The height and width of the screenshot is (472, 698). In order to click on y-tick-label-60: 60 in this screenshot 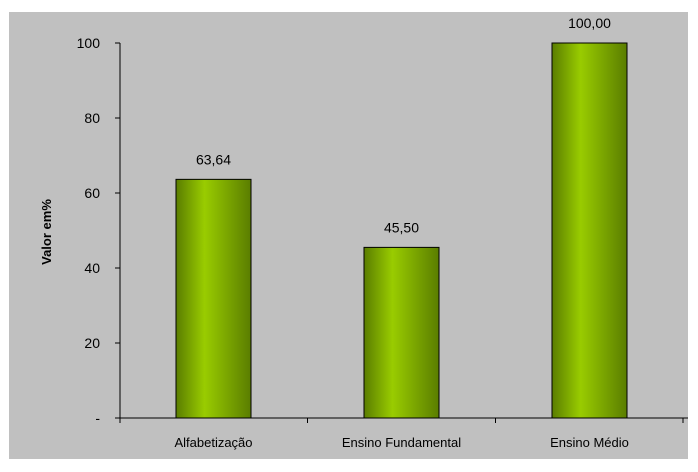, I will do `click(92, 193)`.